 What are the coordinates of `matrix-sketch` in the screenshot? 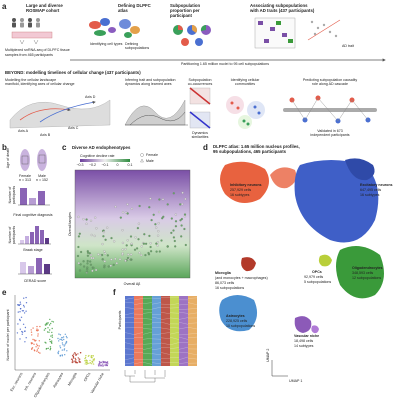 It's located at (200, 108).